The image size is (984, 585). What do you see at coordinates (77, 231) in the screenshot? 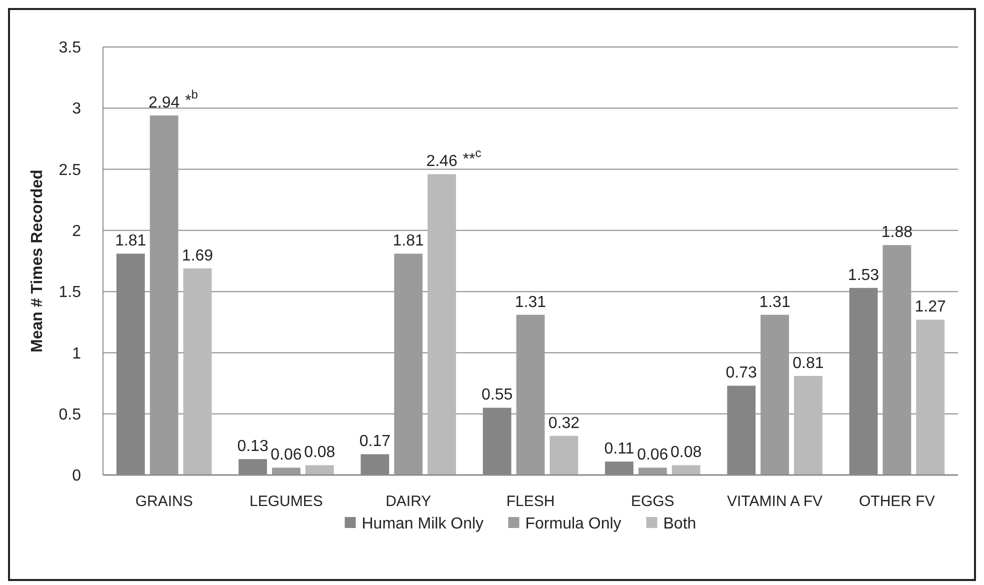
I see `y-tick-label: 2` at bounding box center [77, 231].